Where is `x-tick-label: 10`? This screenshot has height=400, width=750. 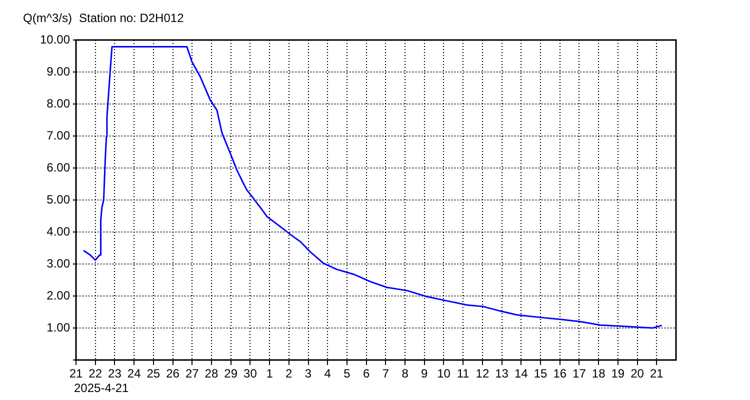
x-tick-label: 10 is located at coordinates (444, 373).